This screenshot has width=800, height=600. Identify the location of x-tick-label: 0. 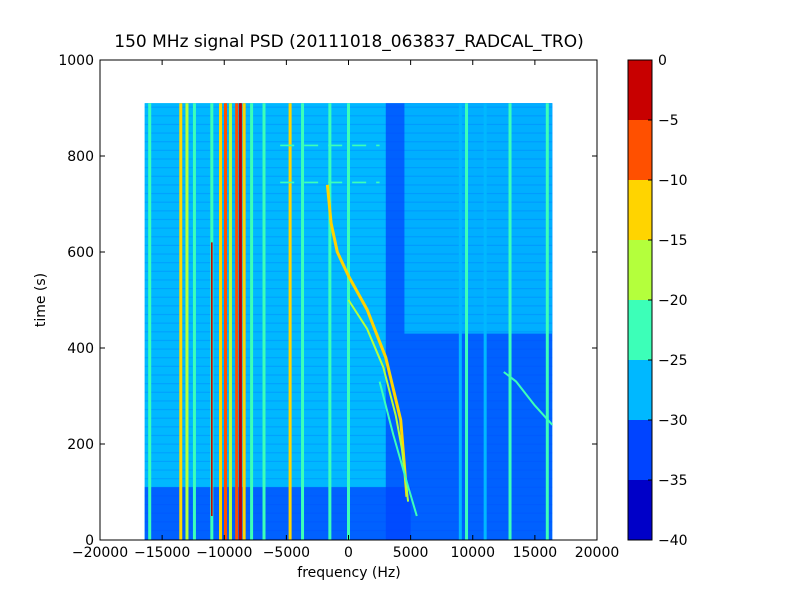
(348, 553).